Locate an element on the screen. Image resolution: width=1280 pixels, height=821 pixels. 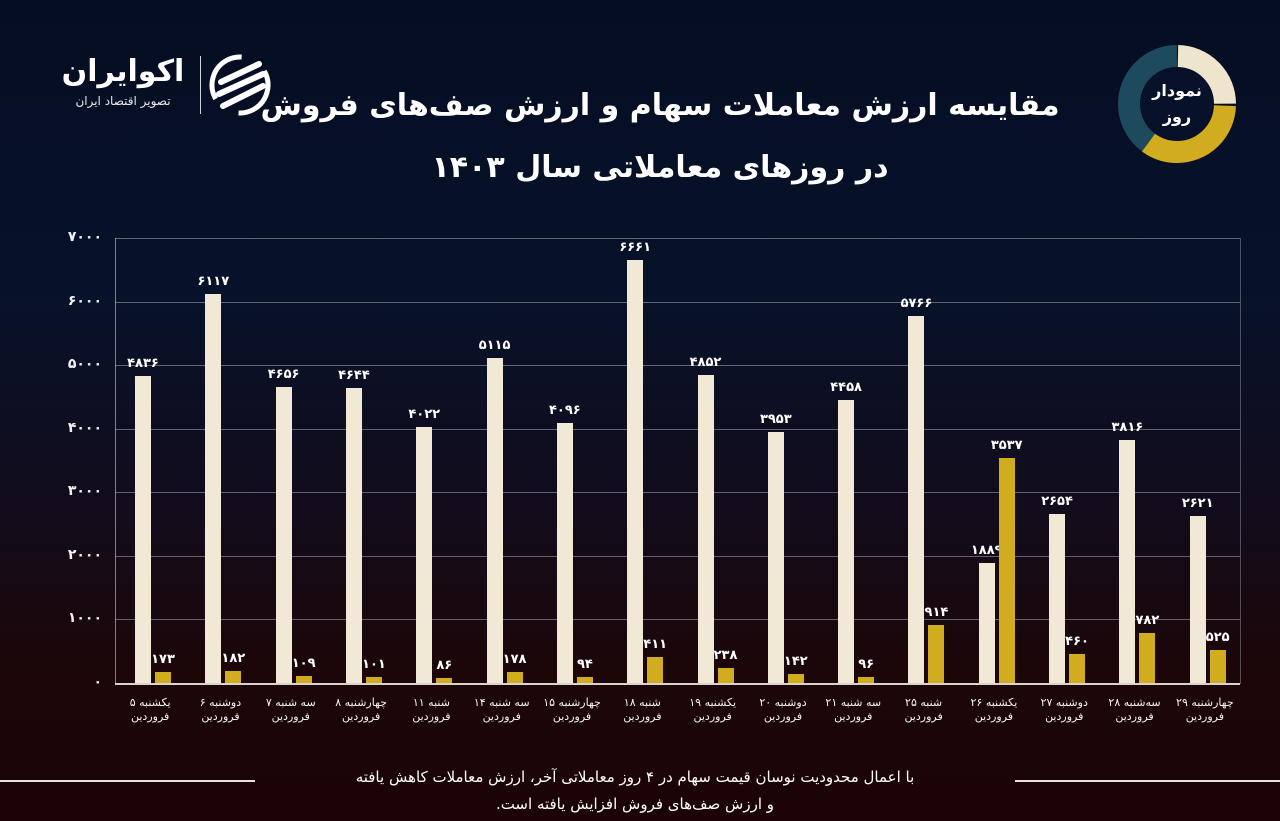
data-label: ۳۹۵۳ is located at coordinates (775, 419).